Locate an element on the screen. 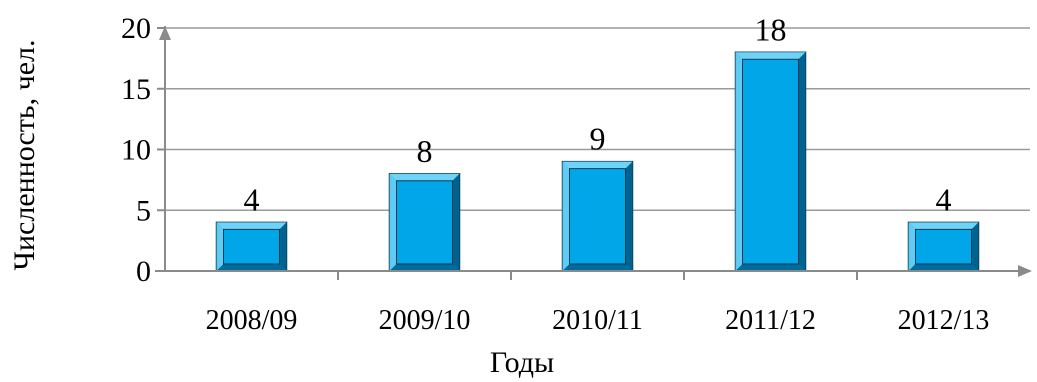  x-tick-label: 2009/10 is located at coordinates (425, 320).